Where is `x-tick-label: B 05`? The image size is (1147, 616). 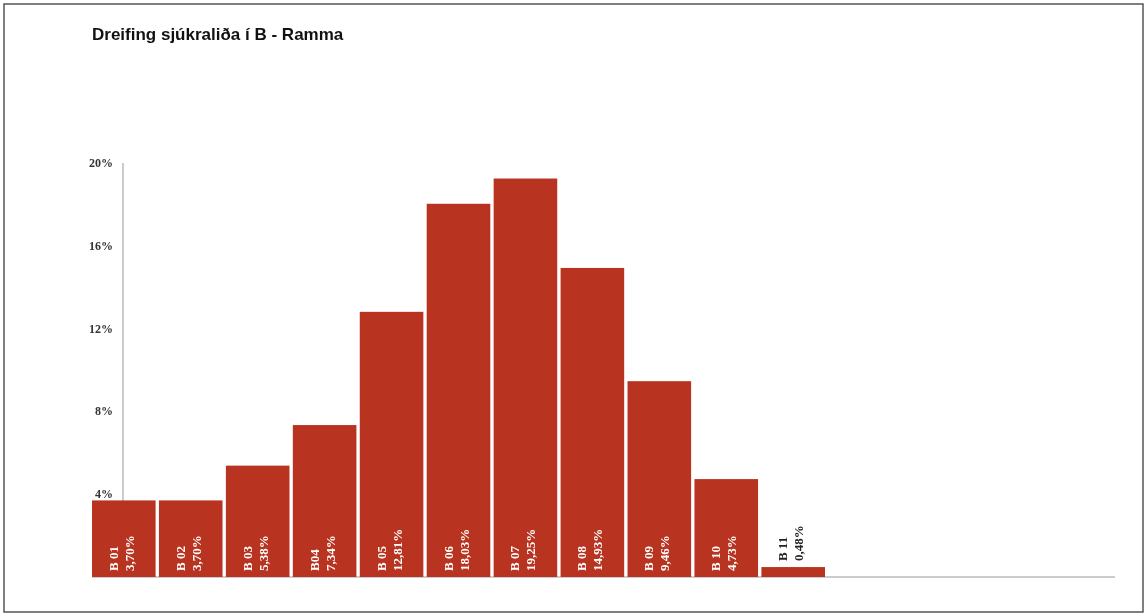 x-tick-label: B 05 is located at coordinates (381, 558).